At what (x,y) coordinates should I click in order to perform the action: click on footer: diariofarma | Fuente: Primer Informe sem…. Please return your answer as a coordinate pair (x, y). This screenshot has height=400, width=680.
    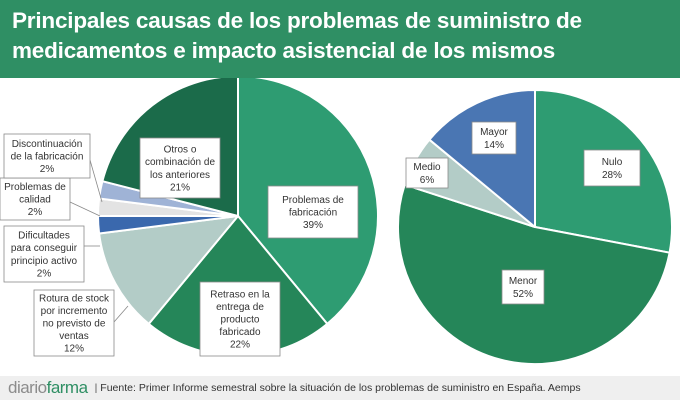
    Looking at the image, I should click on (340, 388).